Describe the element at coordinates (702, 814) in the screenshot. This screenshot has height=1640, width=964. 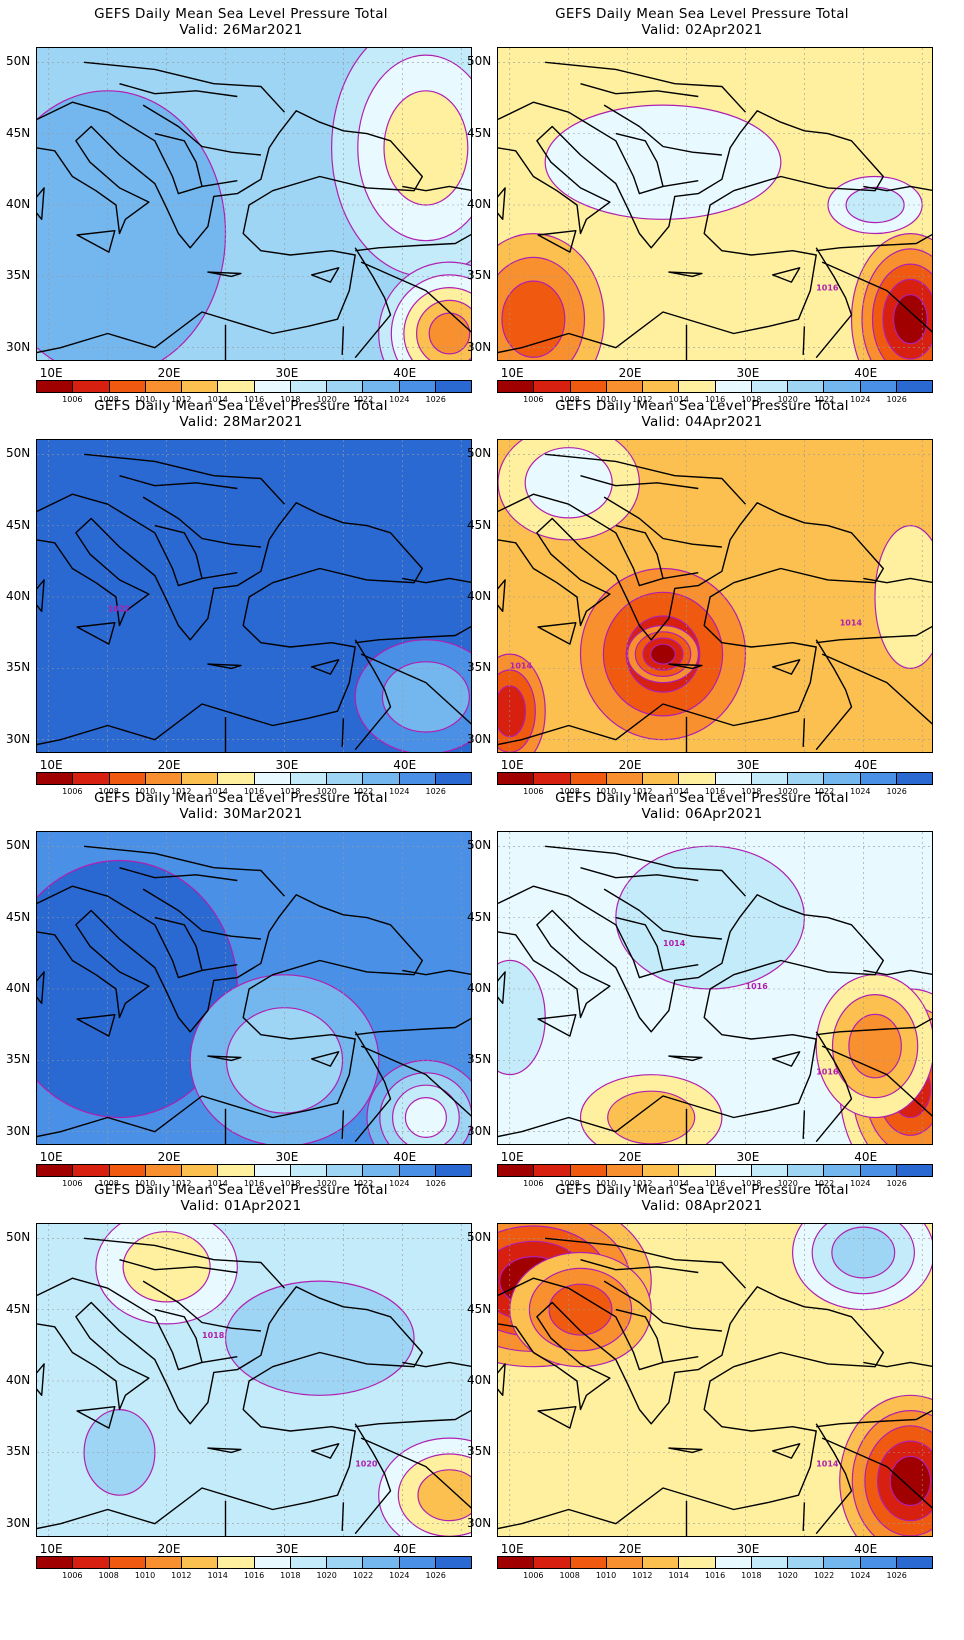
I see `panel-valid-date: Valid: 06Apr2021` at that location.